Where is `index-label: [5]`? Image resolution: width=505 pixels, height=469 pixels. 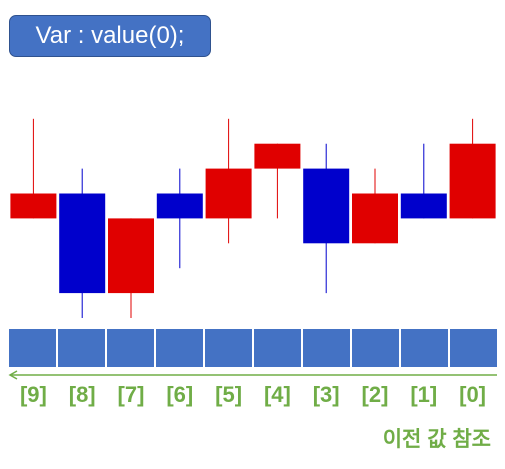 index-label: [5] is located at coordinates (229, 394).